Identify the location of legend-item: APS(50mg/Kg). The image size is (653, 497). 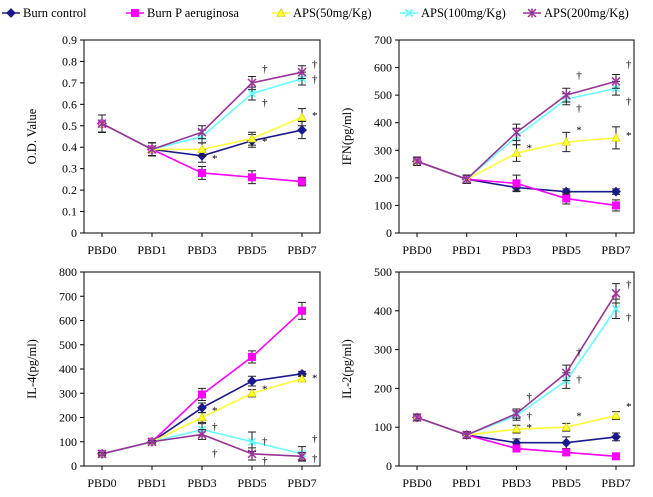
(321, 13).